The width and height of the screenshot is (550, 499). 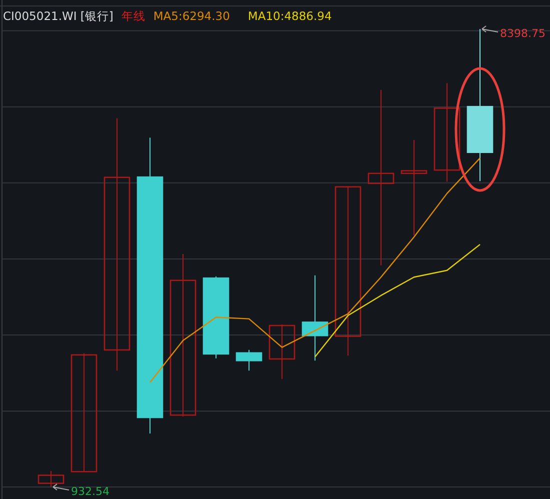 What do you see at coordinates (90, 491) in the screenshot?
I see `annotation: 932.54` at bounding box center [90, 491].